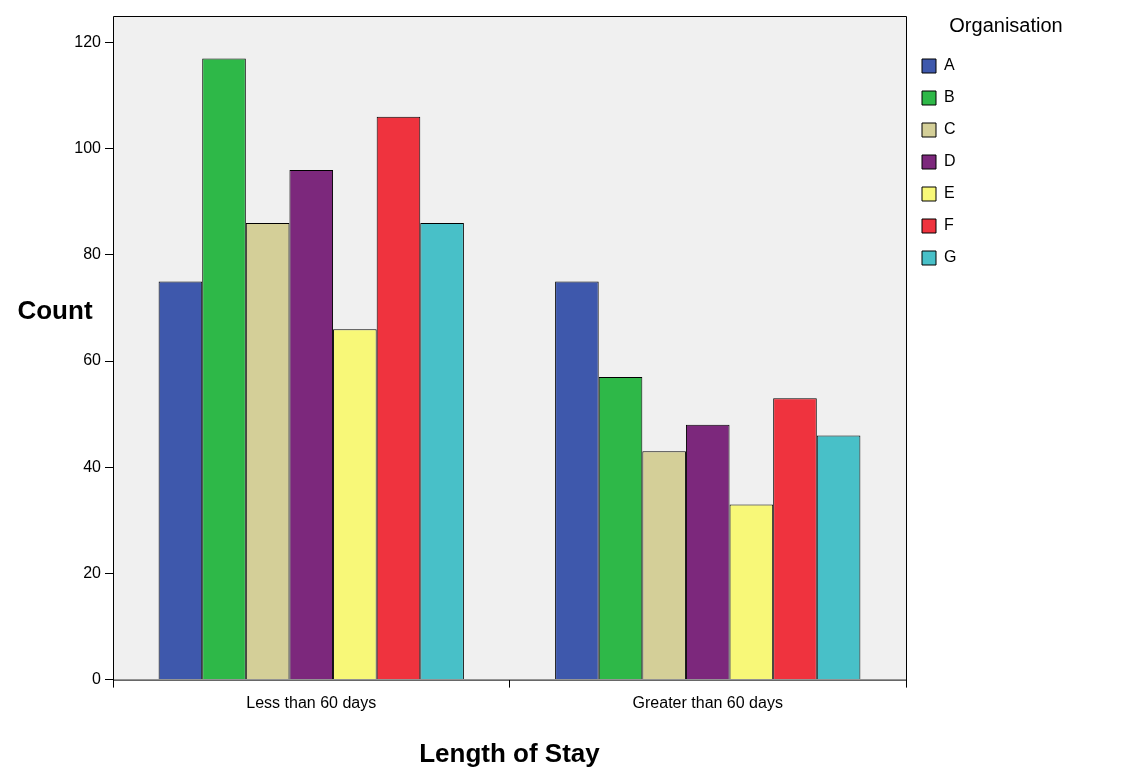 Image resolution: width=1136 pixels, height=784 pixels. I want to click on y-tick-label: 0, so click(97, 679).